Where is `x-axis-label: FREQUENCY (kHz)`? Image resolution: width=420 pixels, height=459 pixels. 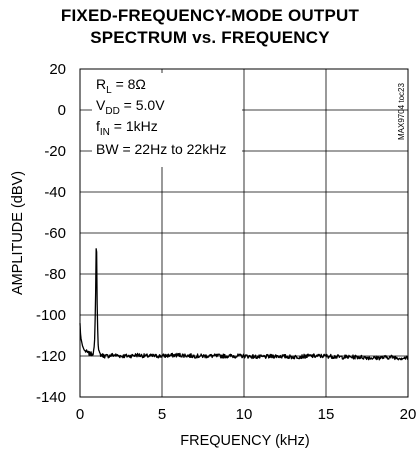
x-axis-label: FREQUENCY (kHz) is located at coordinates (244, 441).